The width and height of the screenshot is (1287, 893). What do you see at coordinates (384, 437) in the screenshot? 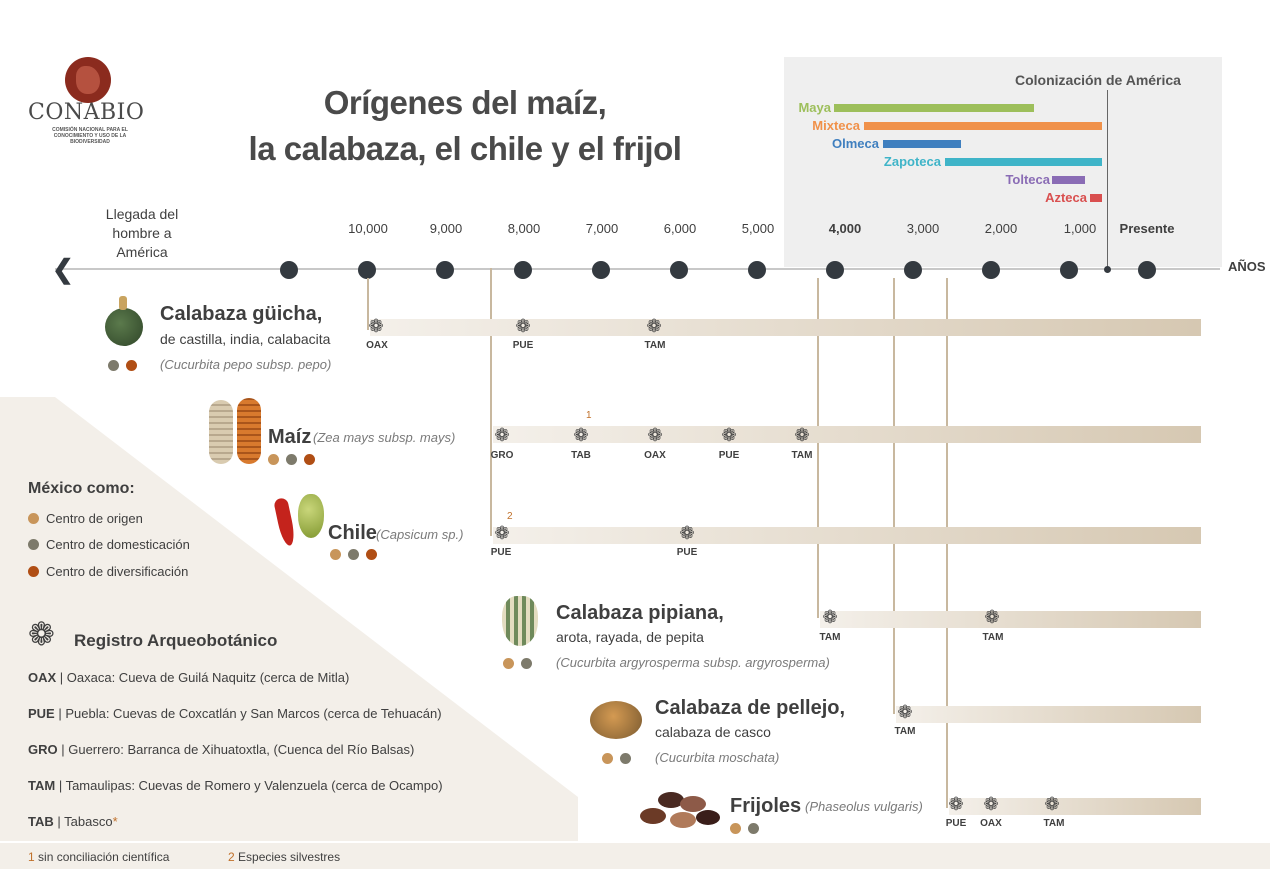
I see `crop-sci-maiz: (Zea mays subsp. mays)` at bounding box center [384, 437].